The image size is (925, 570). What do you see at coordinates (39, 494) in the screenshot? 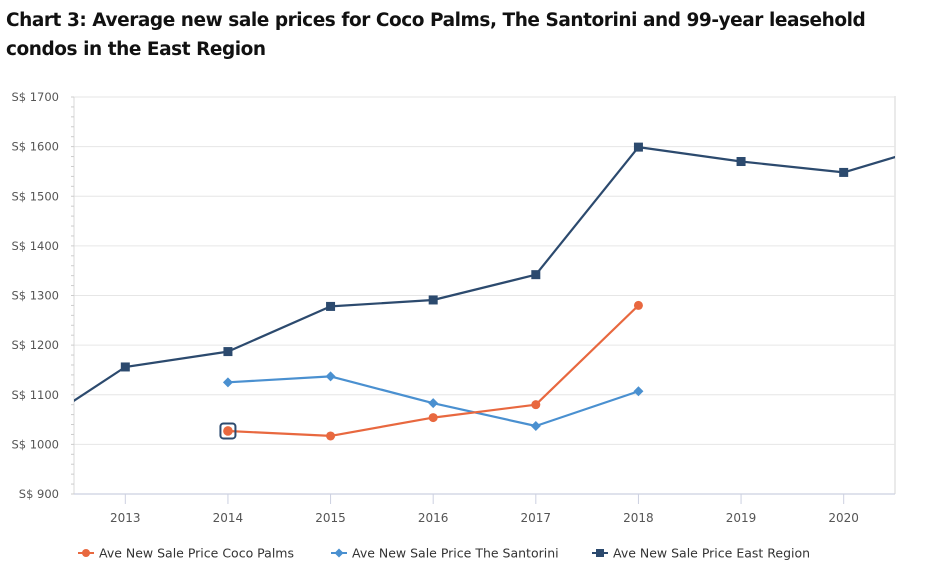
I see `y-tick-label: S$ 900` at bounding box center [39, 494].